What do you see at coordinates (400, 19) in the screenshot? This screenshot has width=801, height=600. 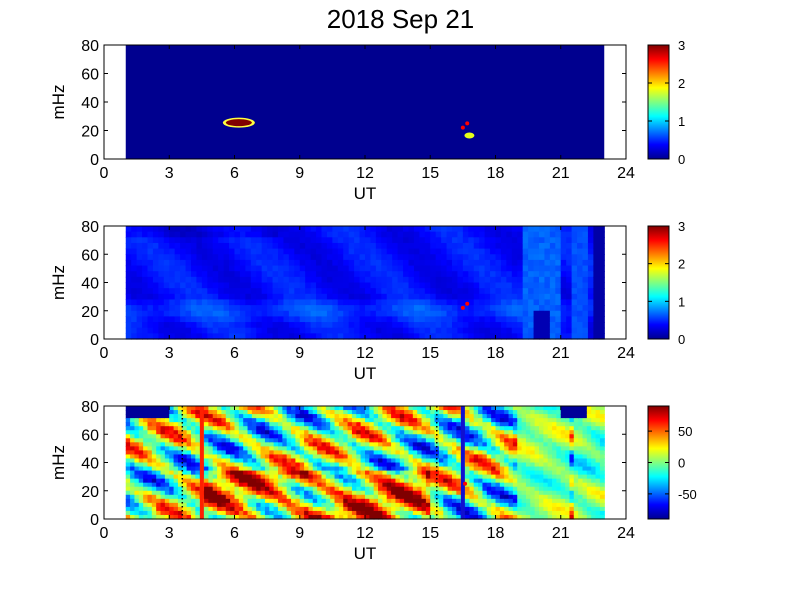 I see `figure-title: 2018 Sep 21` at bounding box center [400, 19].